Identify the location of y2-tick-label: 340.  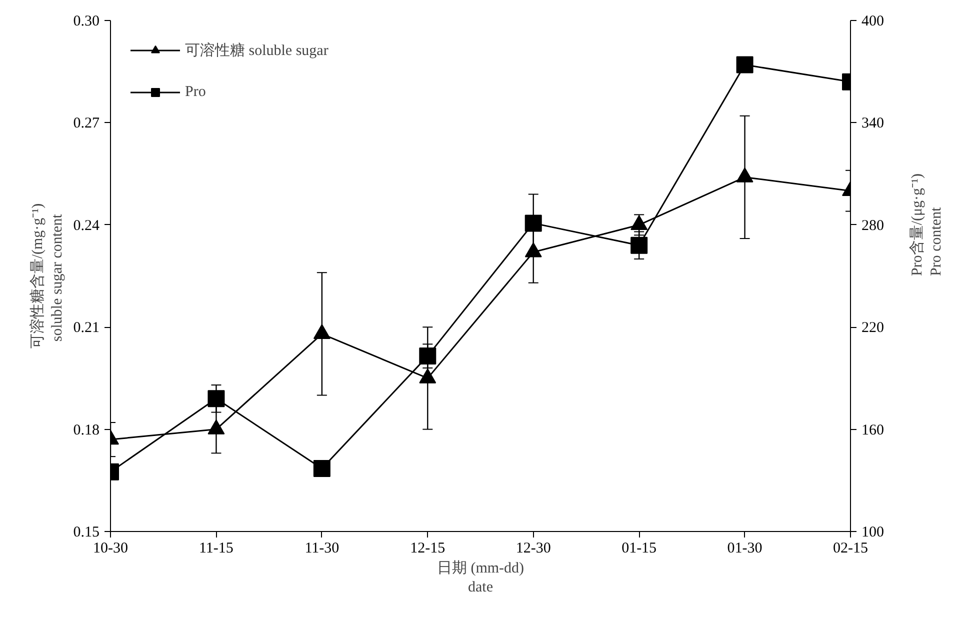
(873, 124).